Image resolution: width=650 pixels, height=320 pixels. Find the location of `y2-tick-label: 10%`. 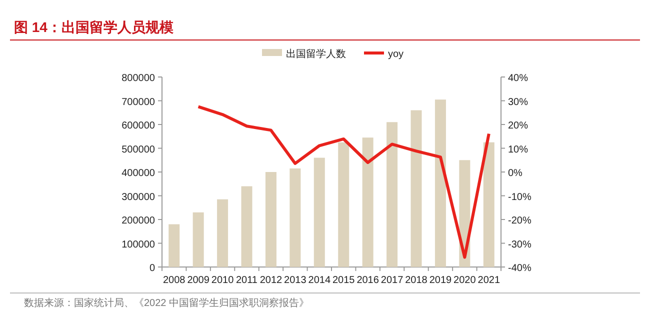

y2-tick-label: 10% is located at coordinates (518, 150).